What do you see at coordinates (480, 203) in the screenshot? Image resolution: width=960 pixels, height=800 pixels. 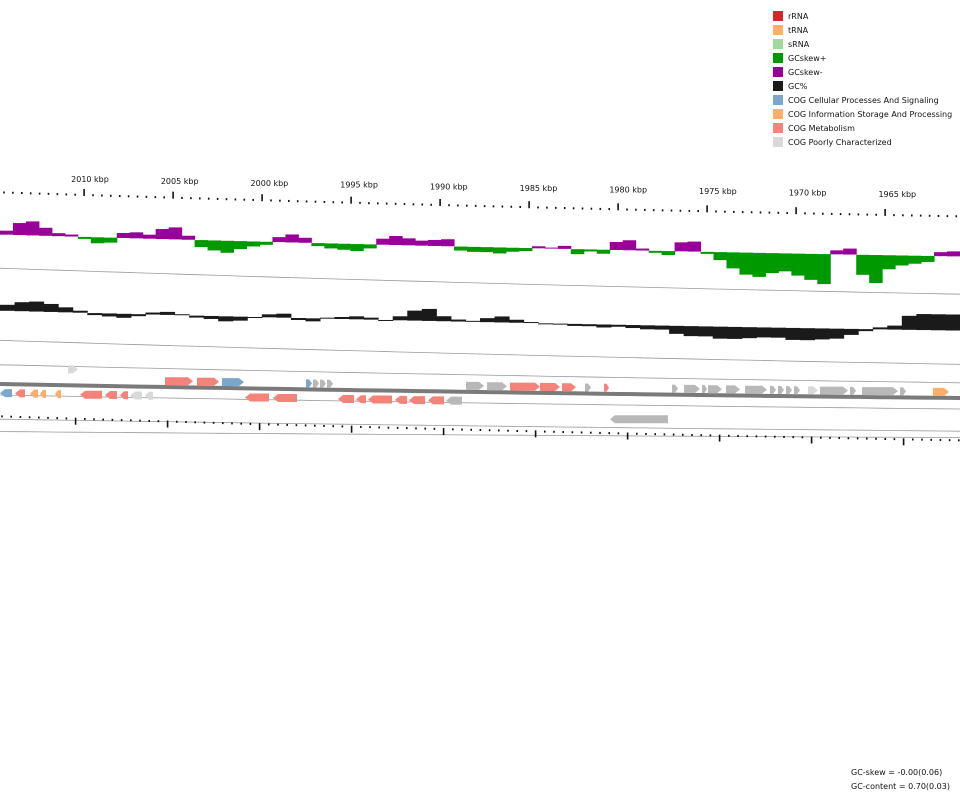 I see `outer-ruler` at bounding box center [480, 203].